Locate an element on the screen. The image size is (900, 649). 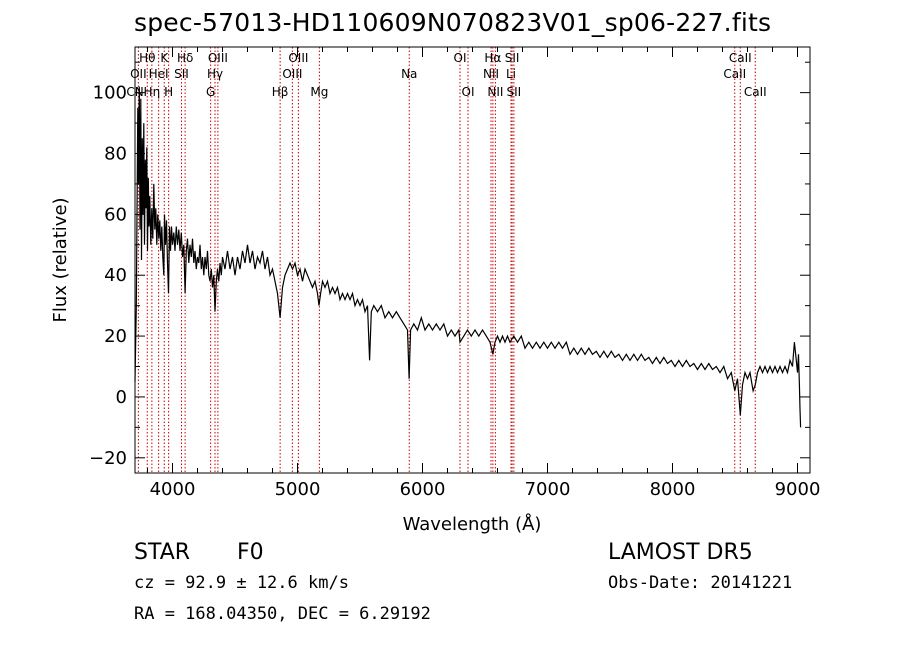
x-tick-label: 8000 is located at coordinates (673, 489).